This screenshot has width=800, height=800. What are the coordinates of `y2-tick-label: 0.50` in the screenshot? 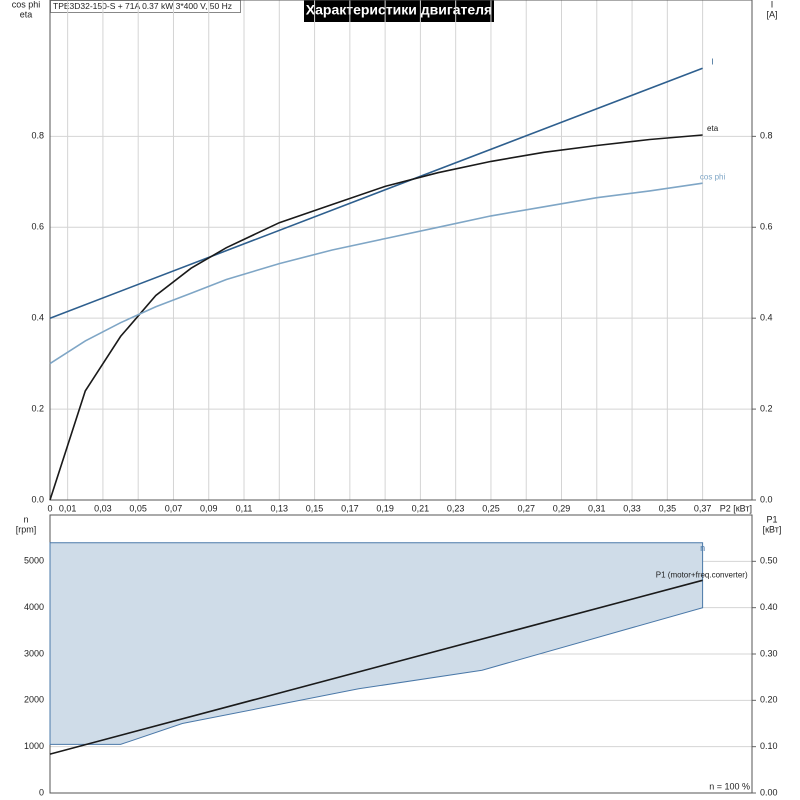 It's located at (769, 561).